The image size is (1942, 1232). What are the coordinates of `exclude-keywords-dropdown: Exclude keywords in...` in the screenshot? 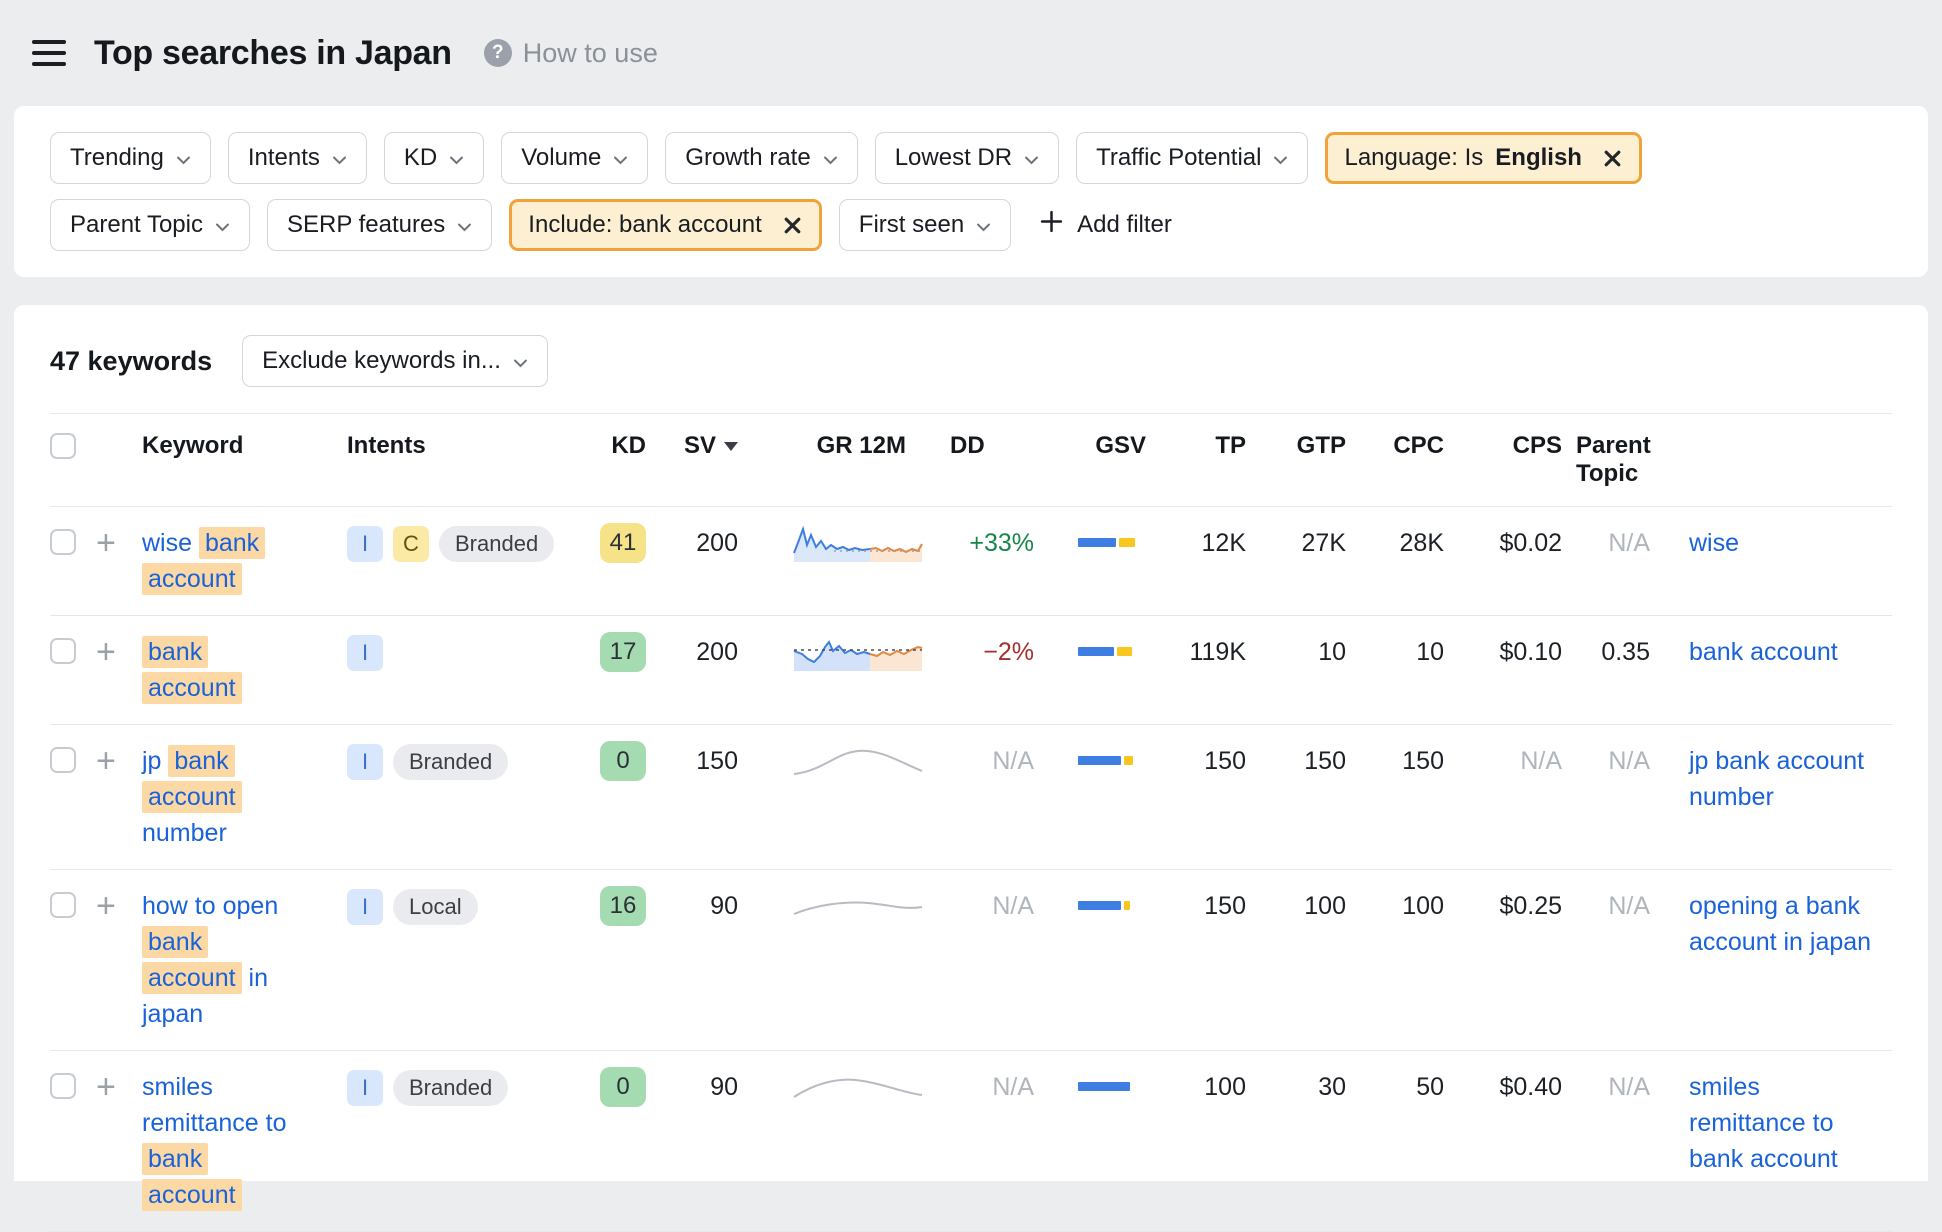 It's located at (395, 361).